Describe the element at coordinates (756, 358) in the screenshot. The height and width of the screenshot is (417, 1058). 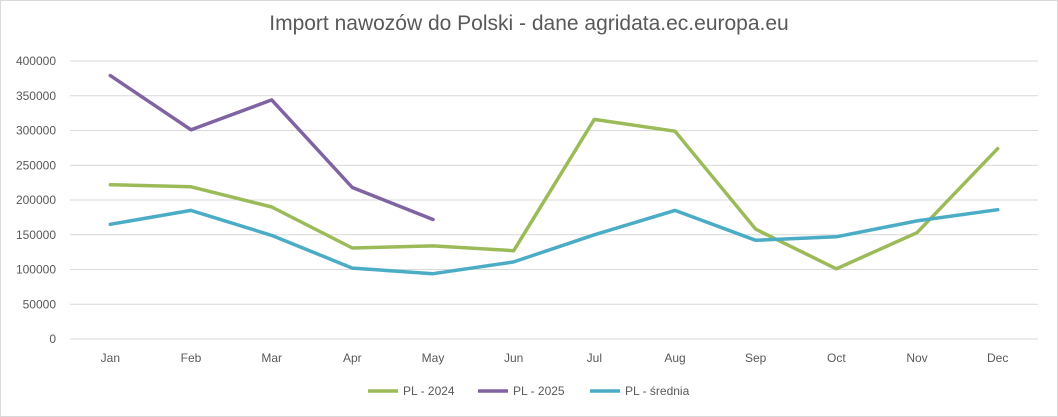
I see `x-tick-label: Sep` at that location.